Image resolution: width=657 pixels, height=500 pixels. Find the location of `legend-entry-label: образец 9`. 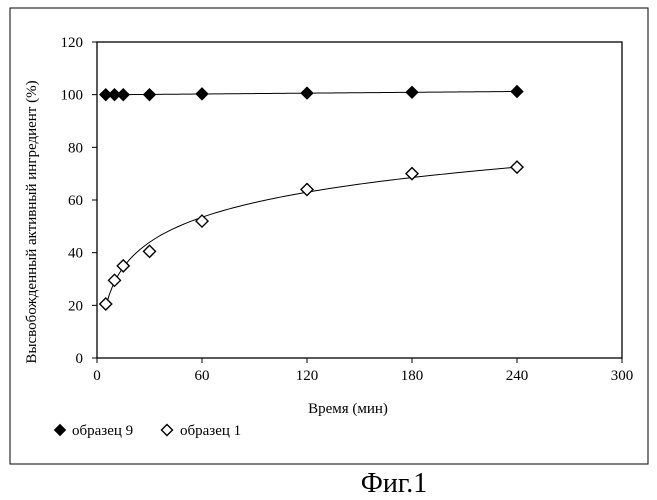

legend-entry-label: образец 9 is located at coordinates (102, 431).